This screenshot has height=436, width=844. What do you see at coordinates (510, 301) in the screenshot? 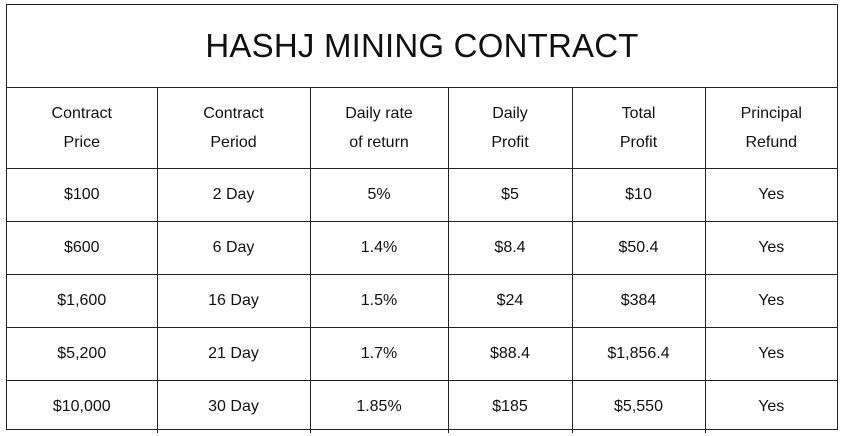
I see `cell-daily-profit: $24` at bounding box center [510, 301].